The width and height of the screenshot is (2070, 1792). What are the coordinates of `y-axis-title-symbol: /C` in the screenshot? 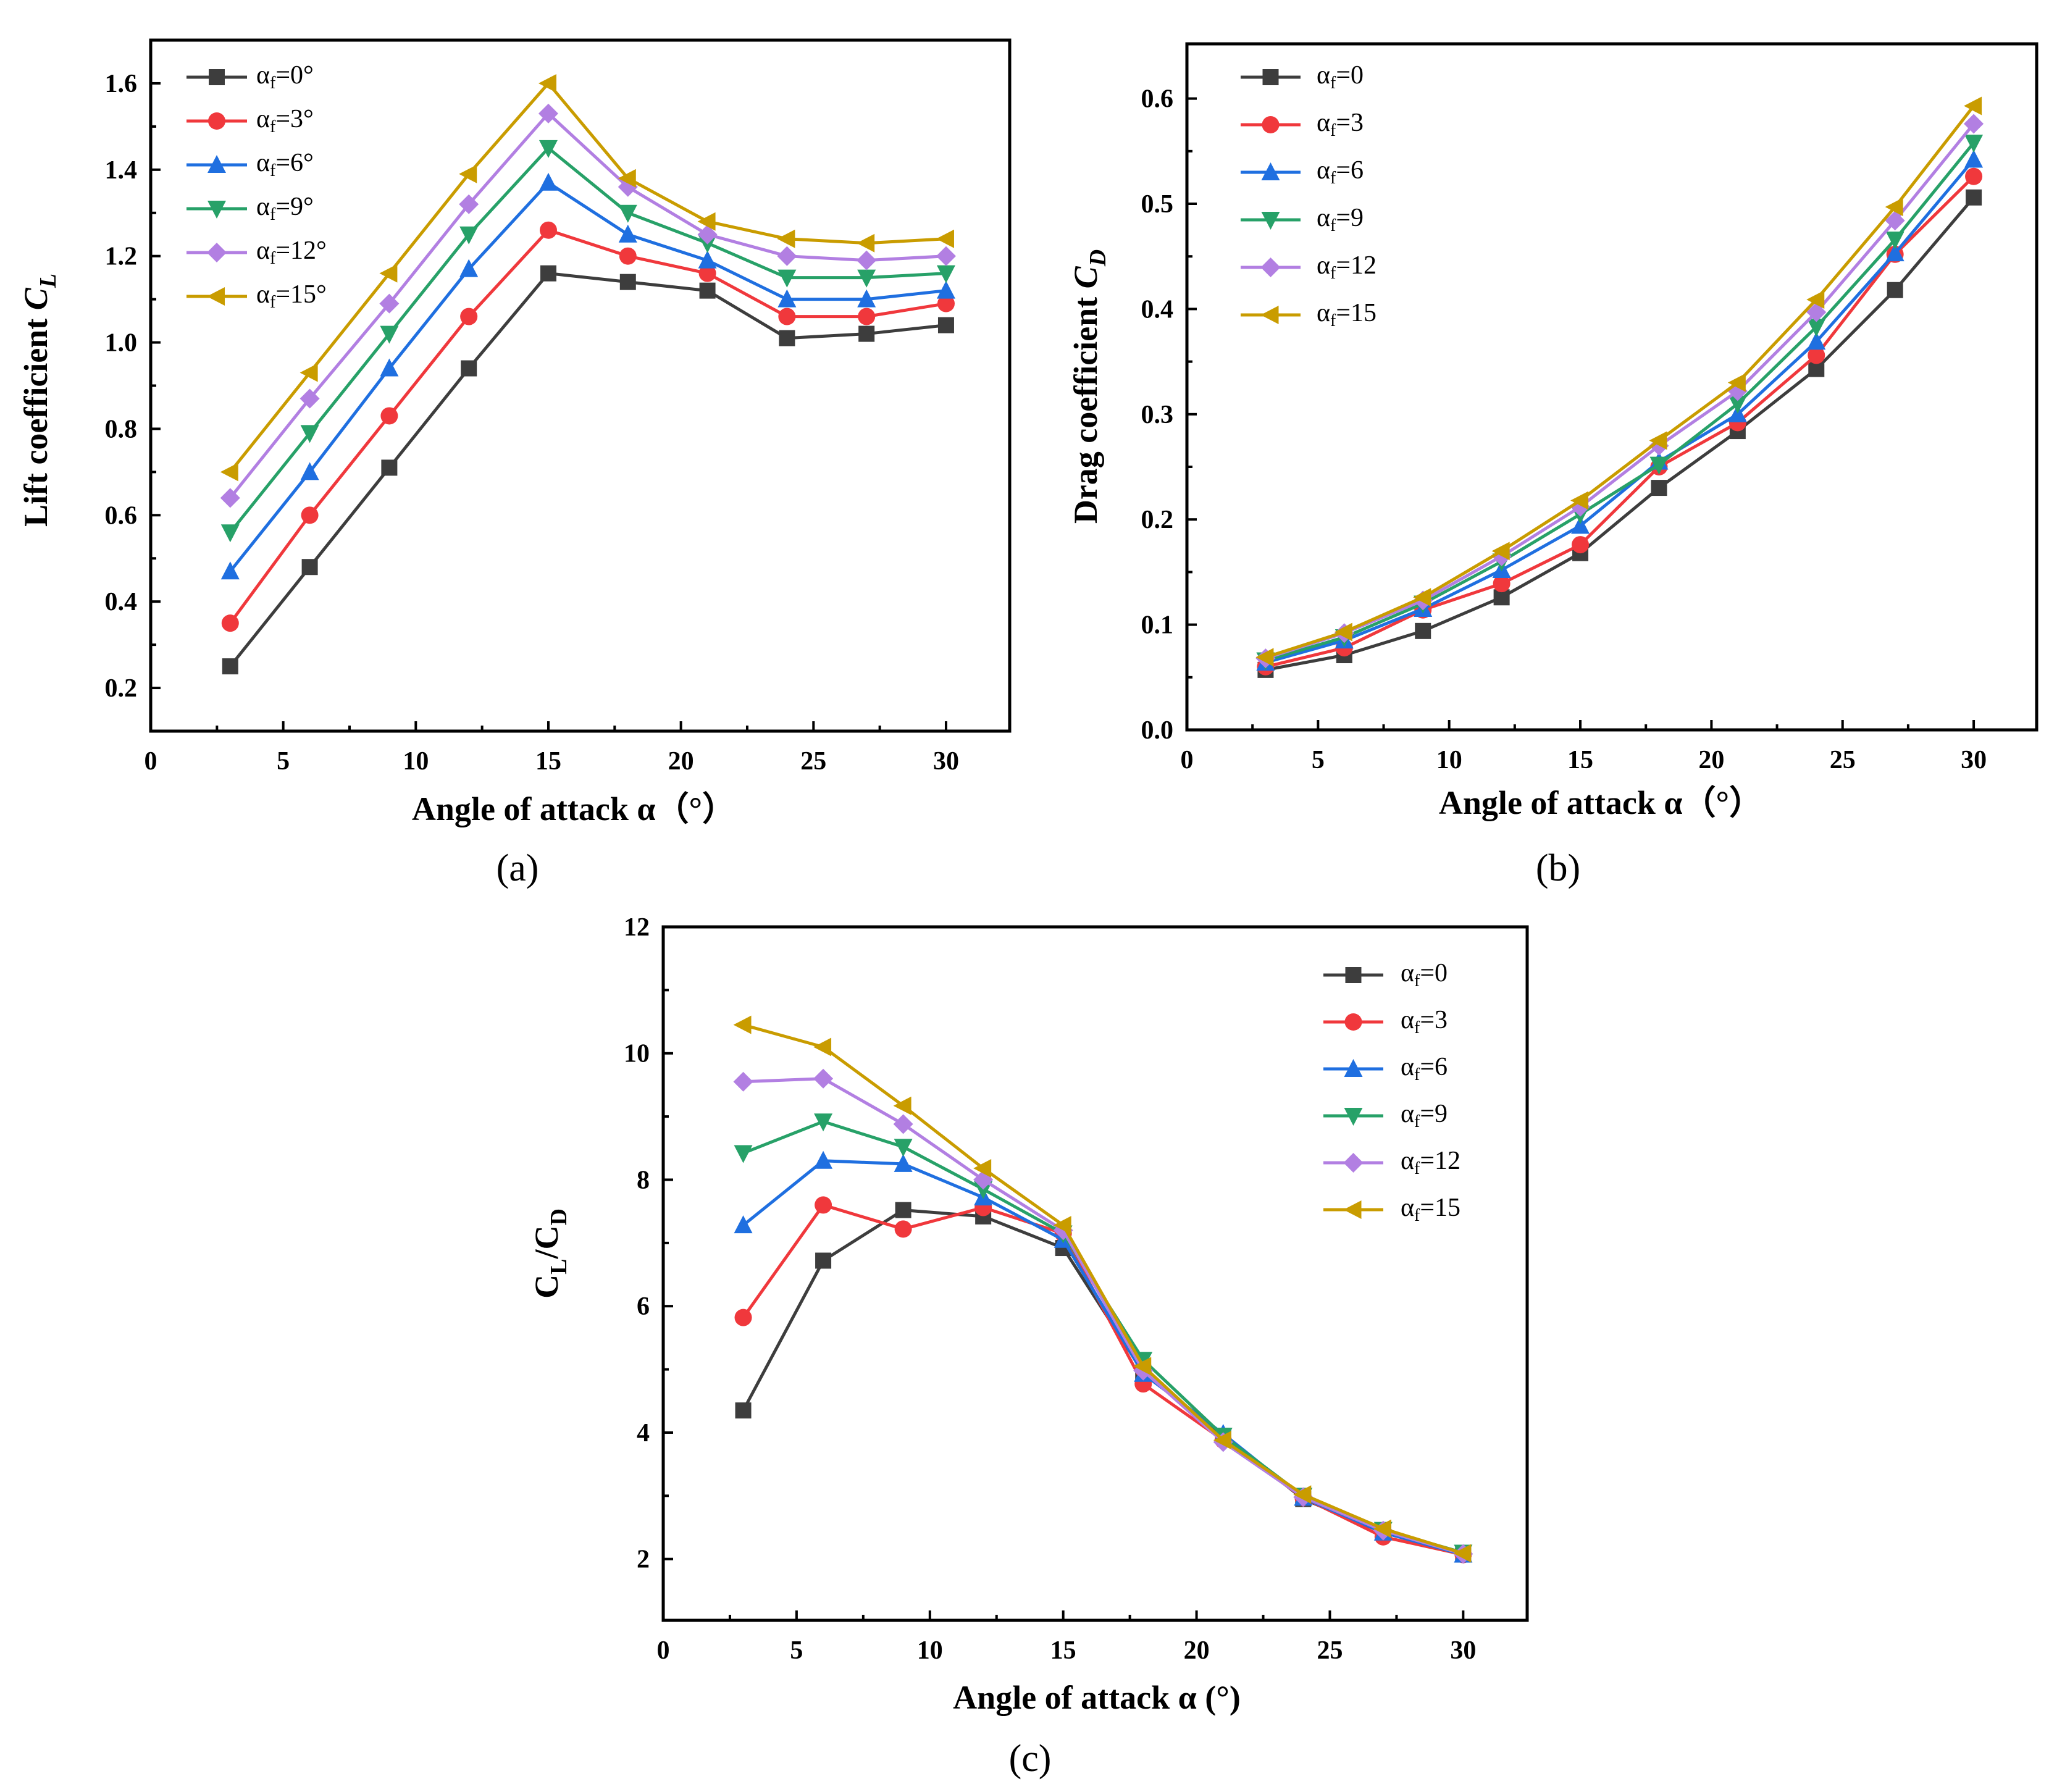 It's located at (546, 1243).